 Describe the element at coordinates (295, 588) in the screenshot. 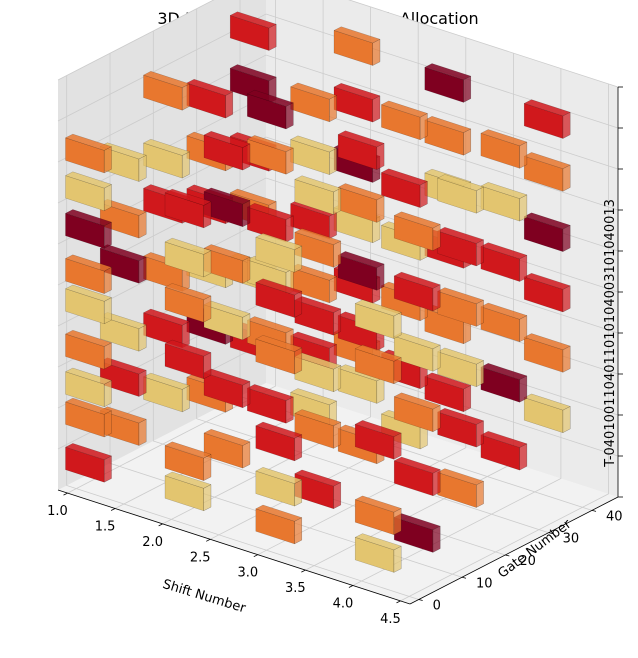

I see `x-tick-label: 3.5` at that location.